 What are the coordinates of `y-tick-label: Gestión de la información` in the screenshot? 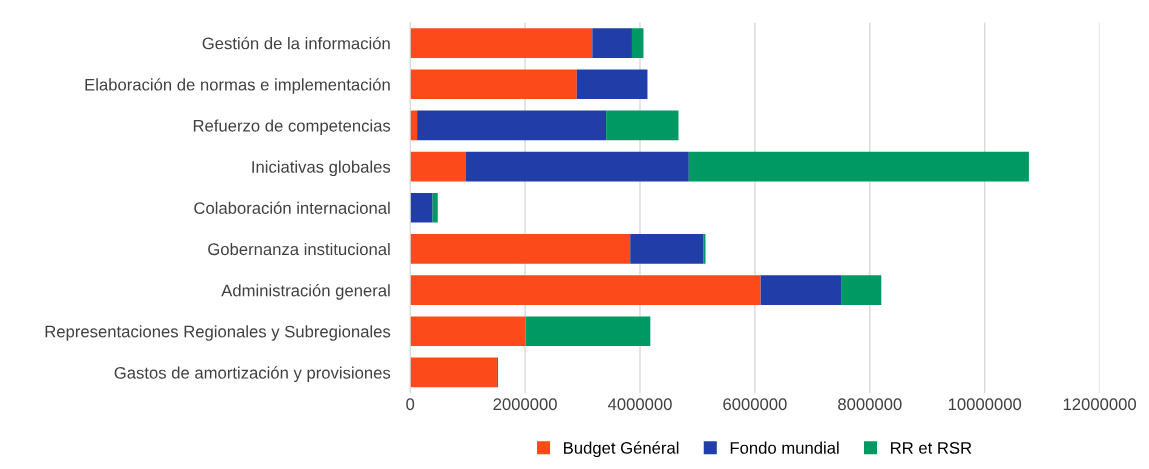 It's located at (296, 43).